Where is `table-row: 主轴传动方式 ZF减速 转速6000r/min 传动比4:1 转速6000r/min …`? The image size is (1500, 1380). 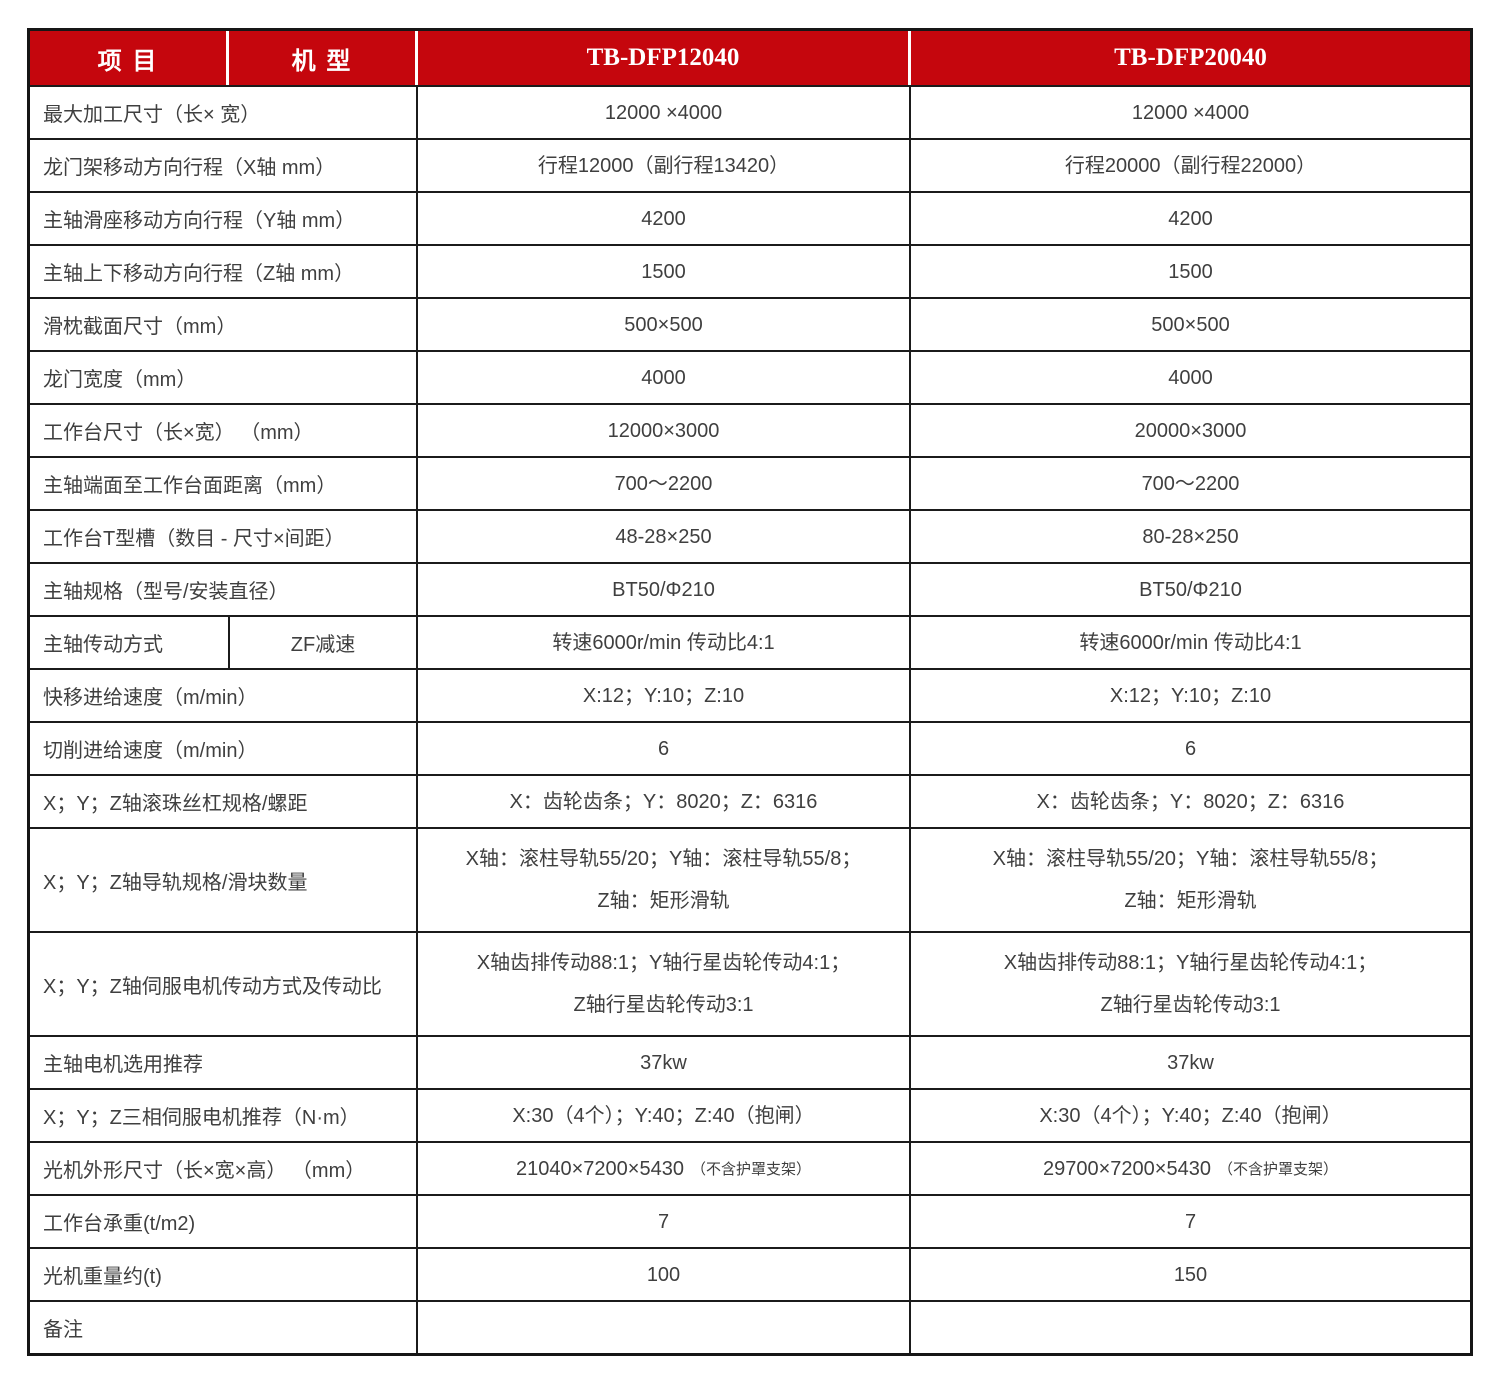 table-row: 主轴传动方式 ZF减速 转速6000r/min 传动比4:1 转速6000r/min … is located at coordinates (750, 641).